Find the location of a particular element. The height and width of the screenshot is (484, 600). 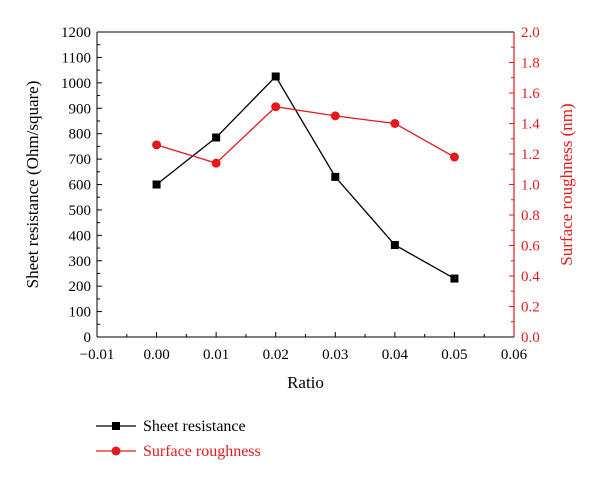

right-tick-label: 0.0 is located at coordinates (530, 338).